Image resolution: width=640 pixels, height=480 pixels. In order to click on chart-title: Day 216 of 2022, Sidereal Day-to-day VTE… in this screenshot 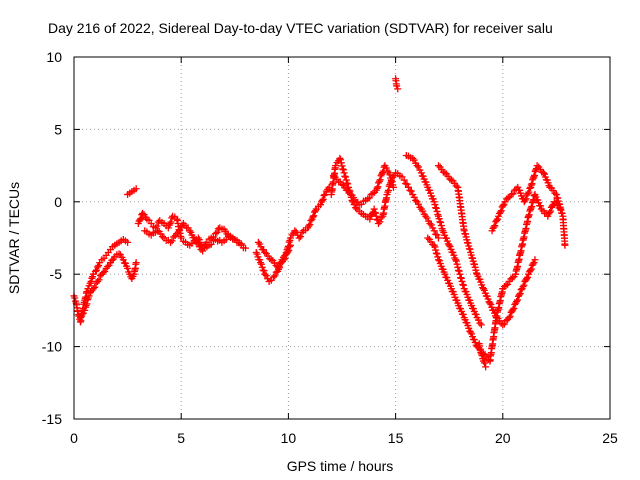, I will do `click(300, 28)`.